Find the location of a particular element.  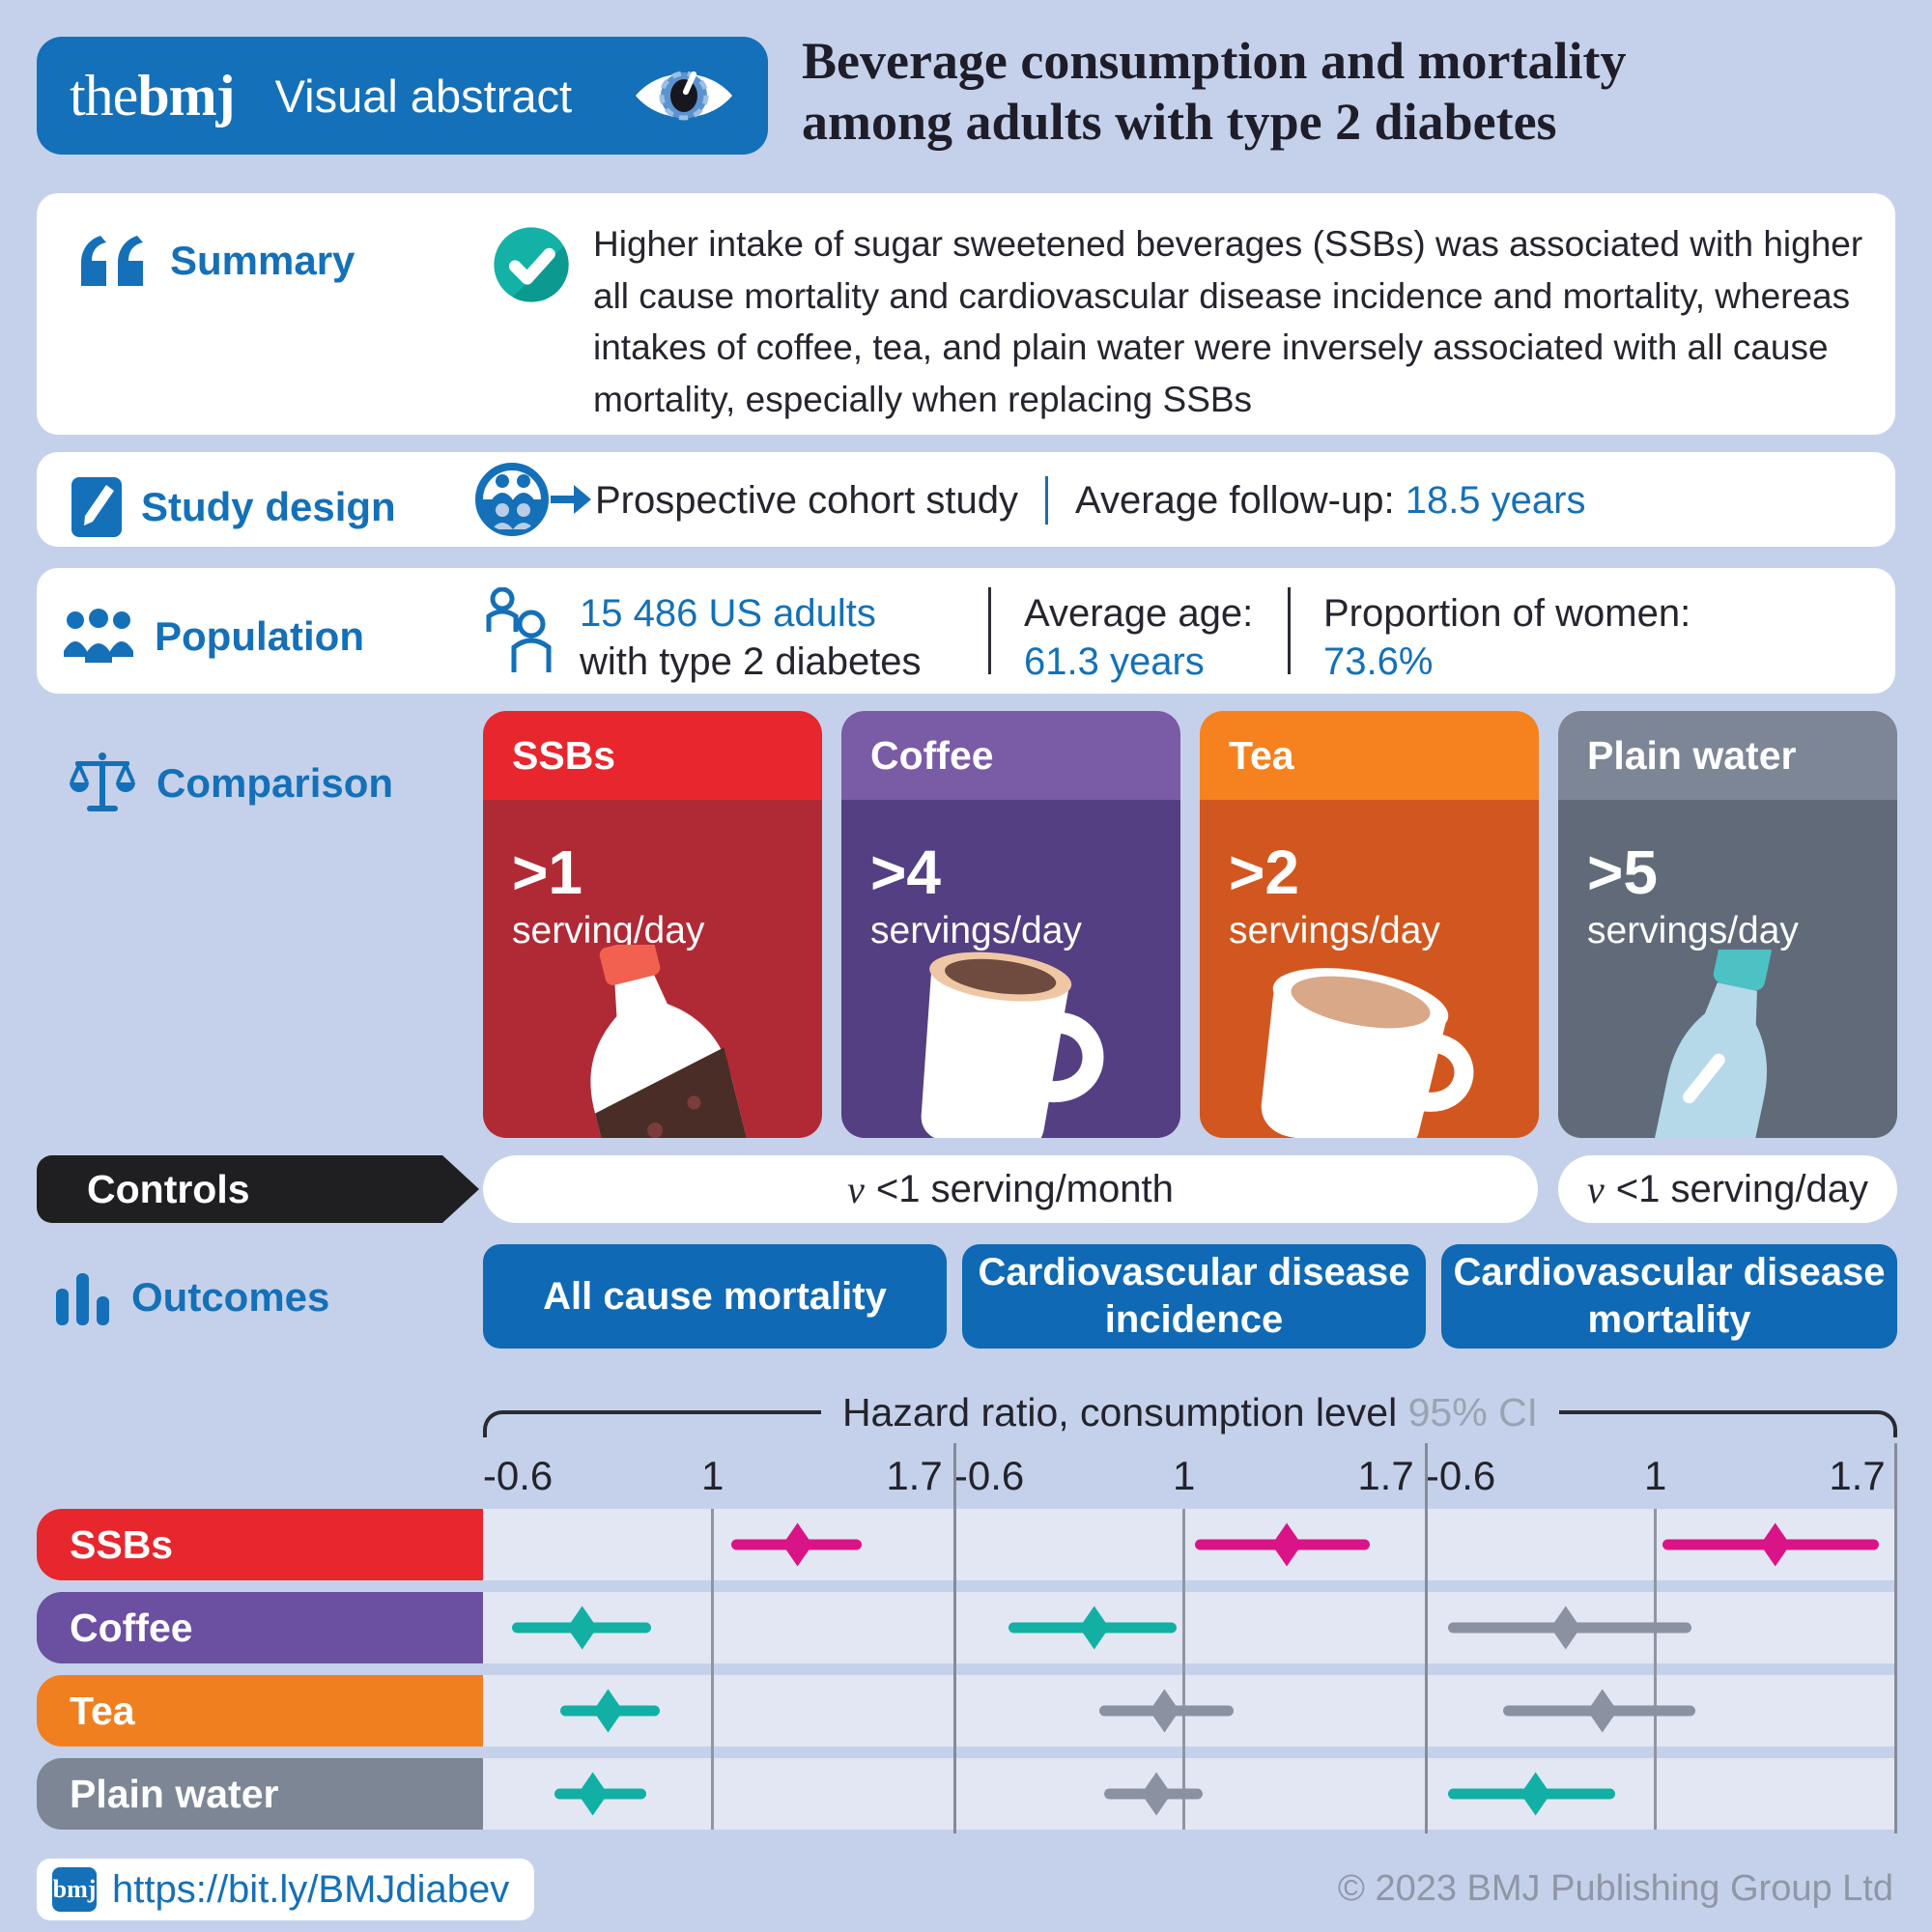

card-coffee-body: >4 servings/day is located at coordinates (1011, 969).